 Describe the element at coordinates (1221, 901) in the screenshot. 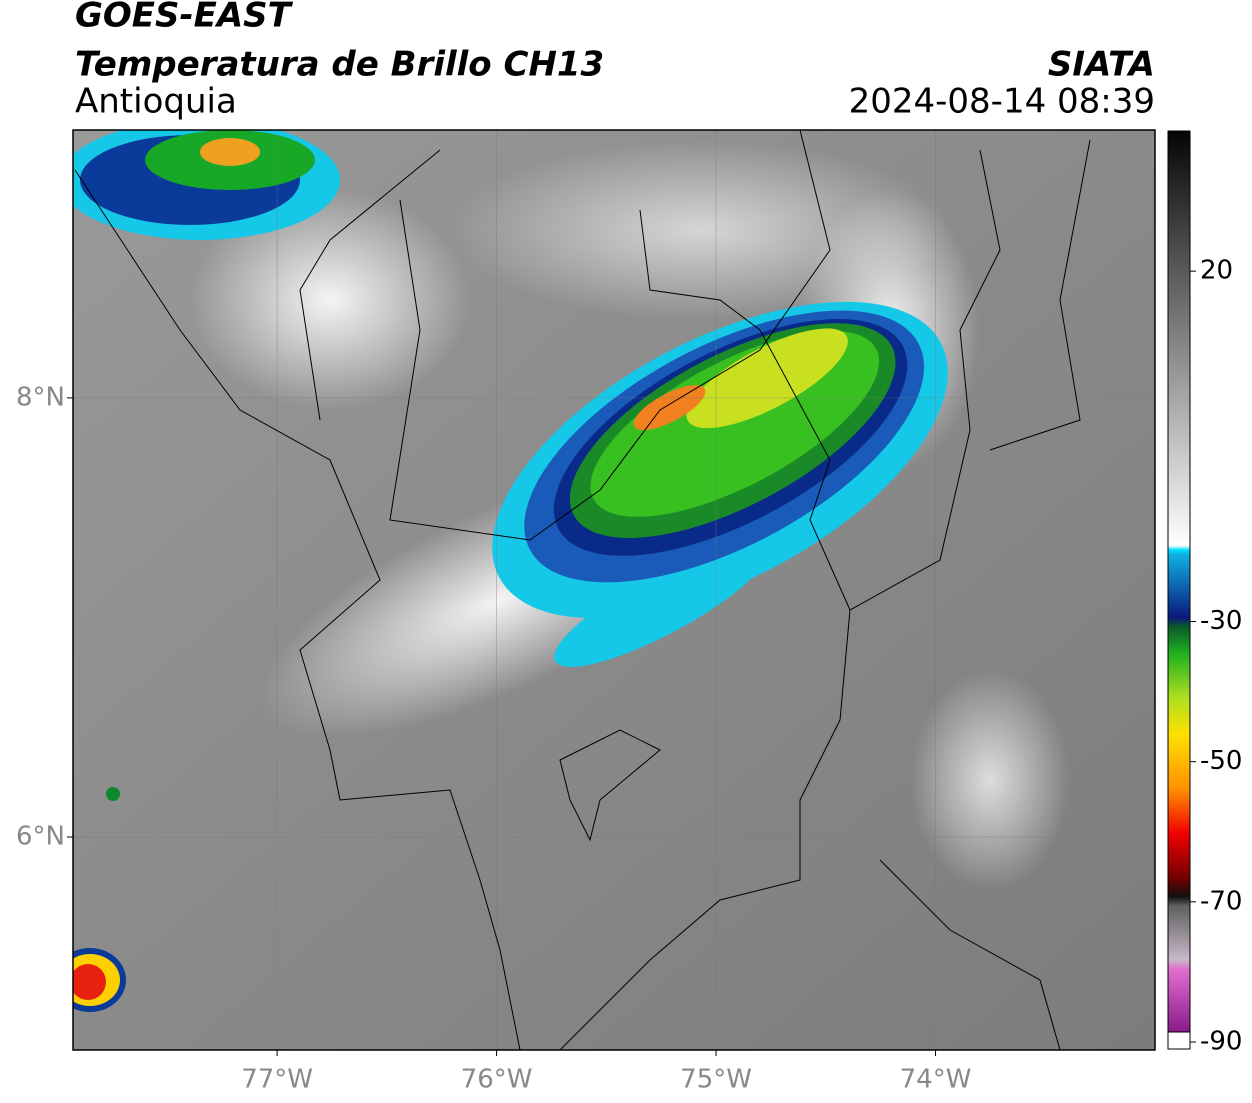

I see `colorbar-tick-label: -70` at that location.